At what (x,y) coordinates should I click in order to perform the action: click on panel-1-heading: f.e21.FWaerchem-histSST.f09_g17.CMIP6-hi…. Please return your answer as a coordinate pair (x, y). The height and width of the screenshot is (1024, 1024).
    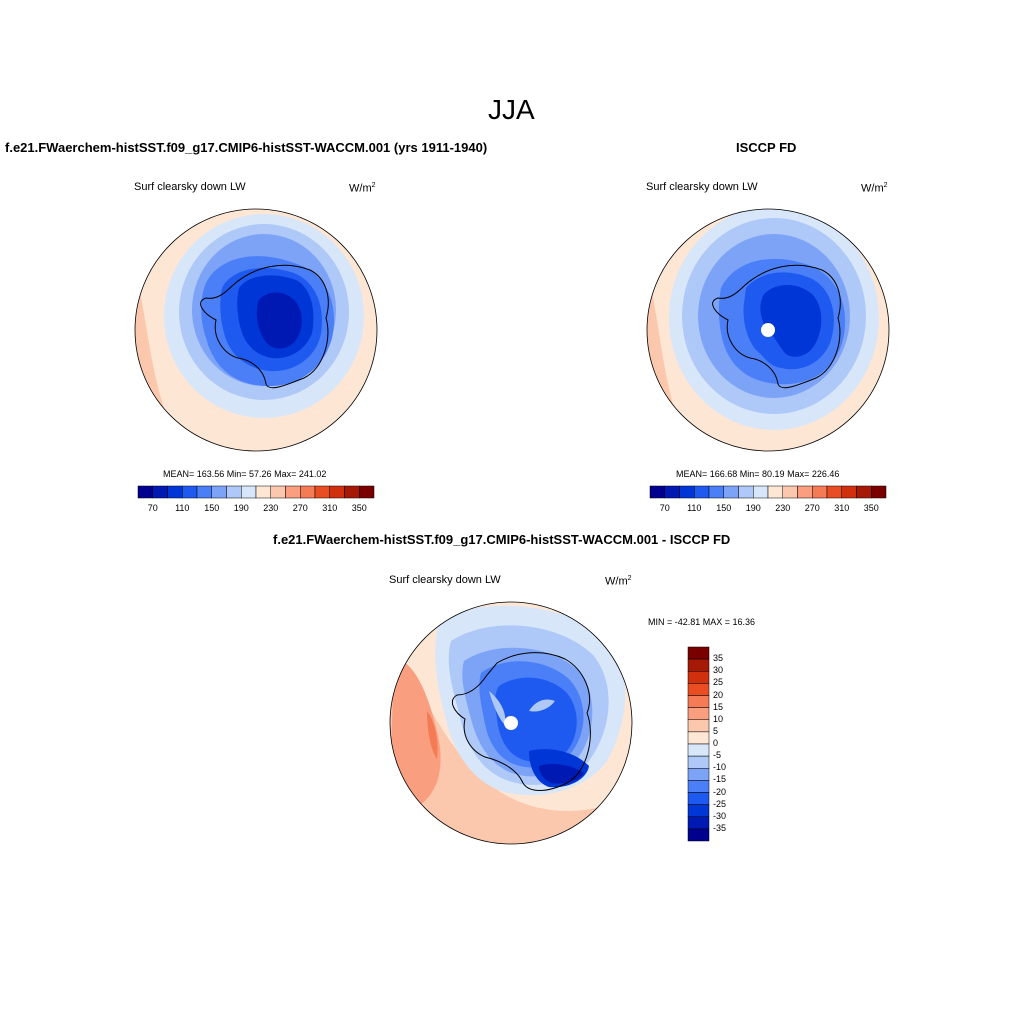
    Looking at the image, I should click on (246, 147).